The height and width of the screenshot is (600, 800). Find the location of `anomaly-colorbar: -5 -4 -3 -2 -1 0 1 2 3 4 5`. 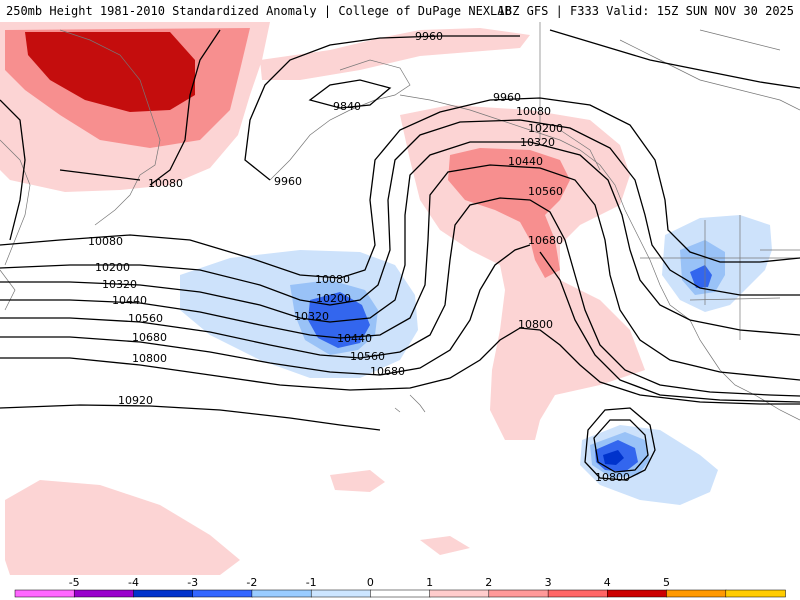

anomaly-colorbar: -5 -4 -3 -2 -1 0 1 2 3 4 5 is located at coordinates (400, 587).